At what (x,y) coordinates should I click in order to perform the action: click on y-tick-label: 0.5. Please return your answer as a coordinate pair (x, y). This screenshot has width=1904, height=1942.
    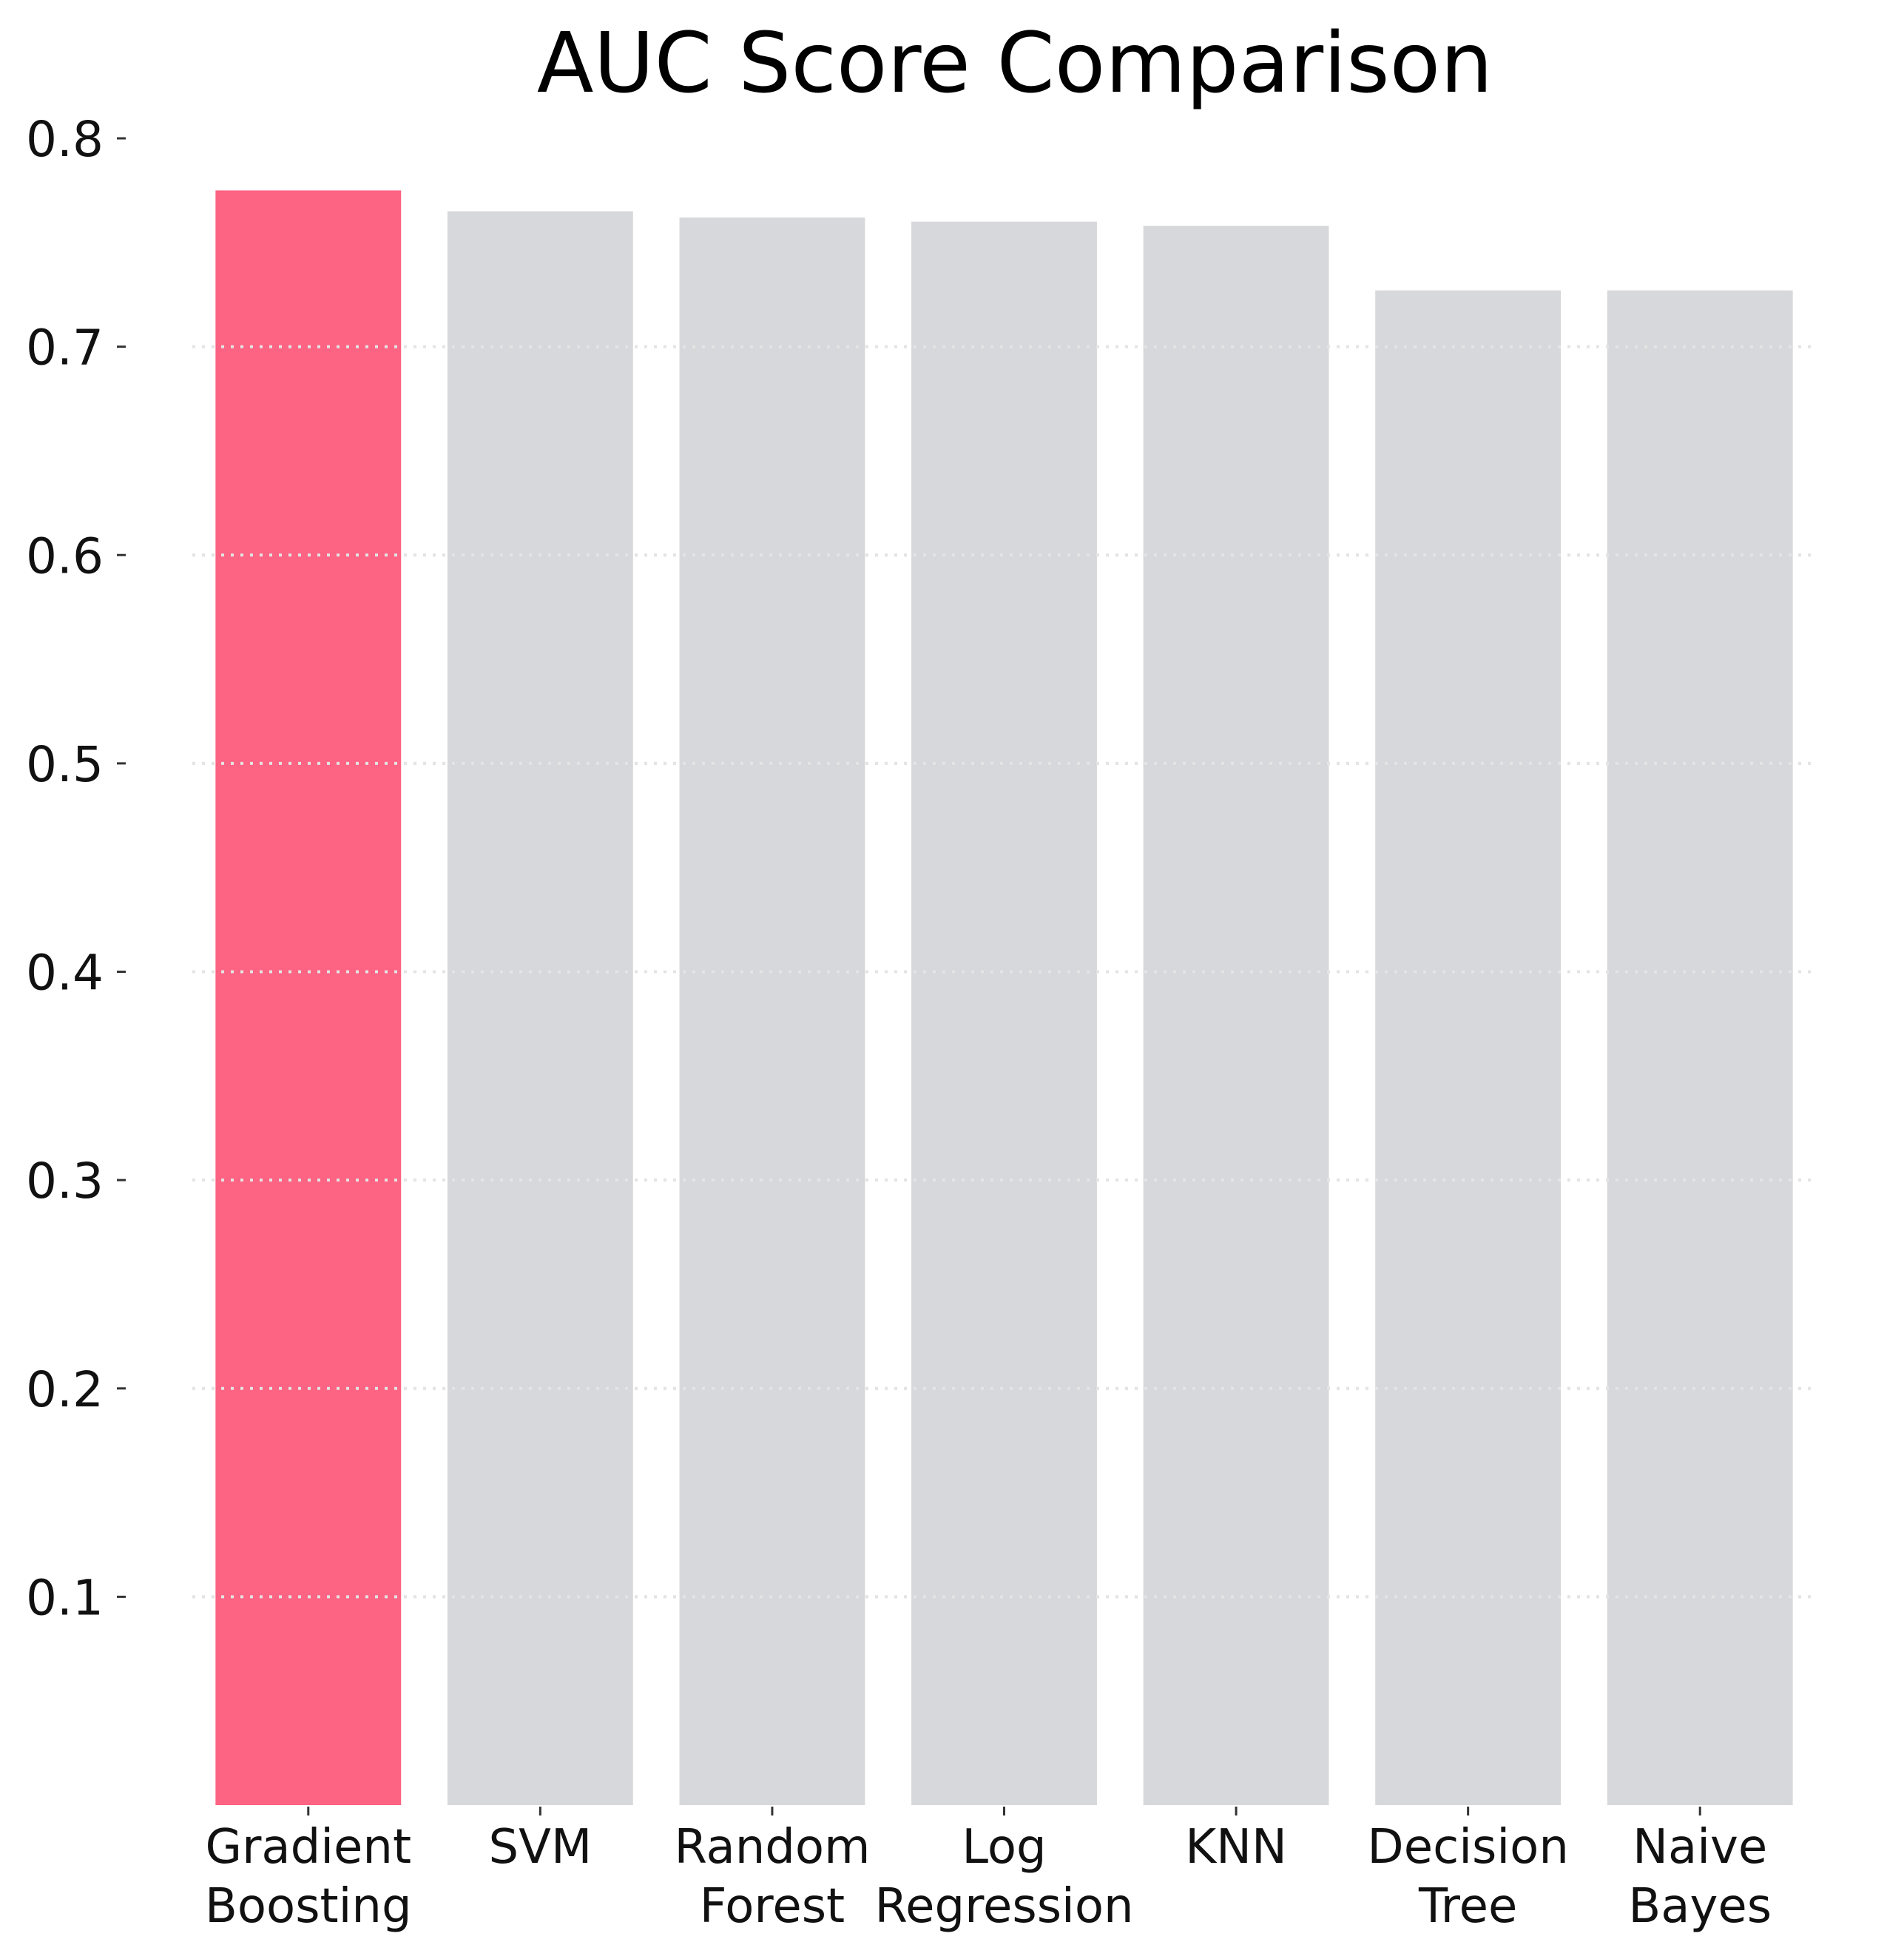
    Looking at the image, I should click on (65, 764).